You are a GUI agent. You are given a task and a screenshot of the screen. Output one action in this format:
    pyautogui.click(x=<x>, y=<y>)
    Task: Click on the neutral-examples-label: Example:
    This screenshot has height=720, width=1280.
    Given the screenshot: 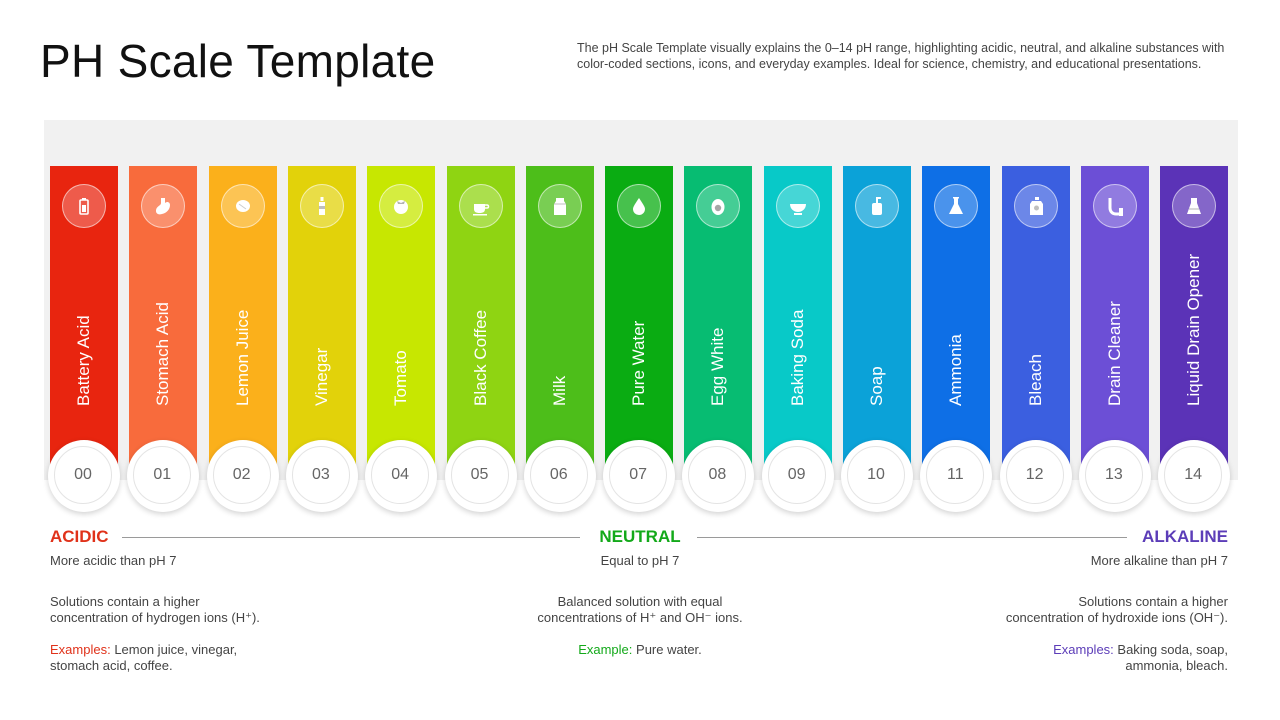 What is the action you would take?
    pyautogui.click(x=605, y=649)
    